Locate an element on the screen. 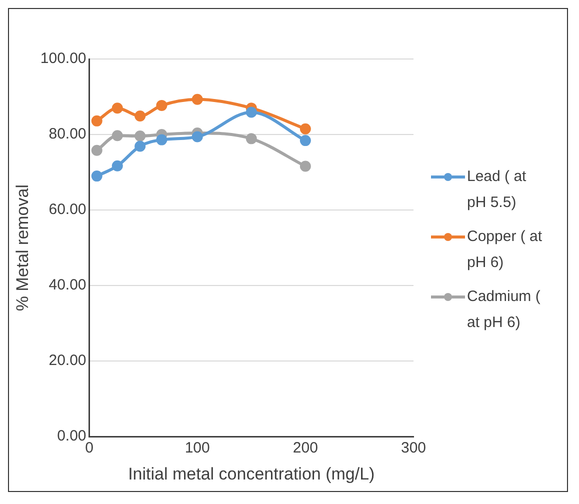  x-tick-label: 100 is located at coordinates (197, 448).